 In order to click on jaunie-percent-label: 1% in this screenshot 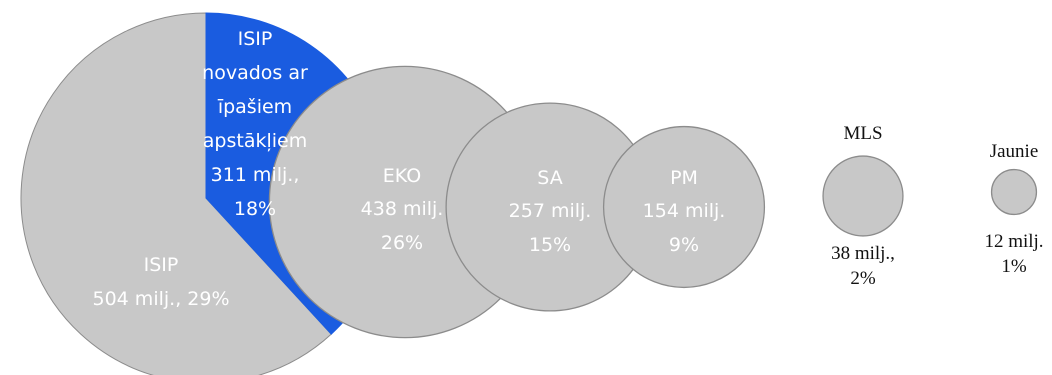, I will do `click(1014, 266)`.